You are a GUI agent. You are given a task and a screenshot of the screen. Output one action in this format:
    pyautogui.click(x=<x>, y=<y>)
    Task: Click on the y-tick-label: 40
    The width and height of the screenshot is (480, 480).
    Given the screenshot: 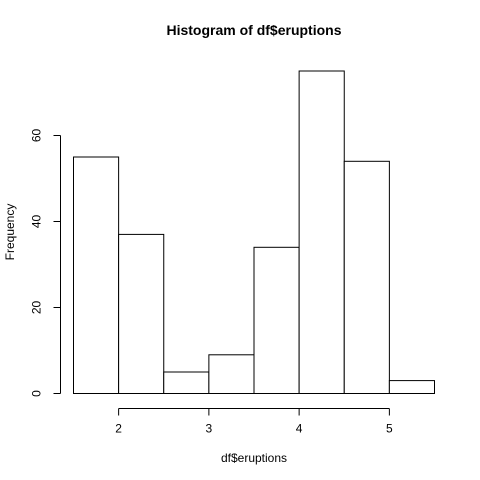 What is the action you would take?
    pyautogui.click(x=37, y=222)
    